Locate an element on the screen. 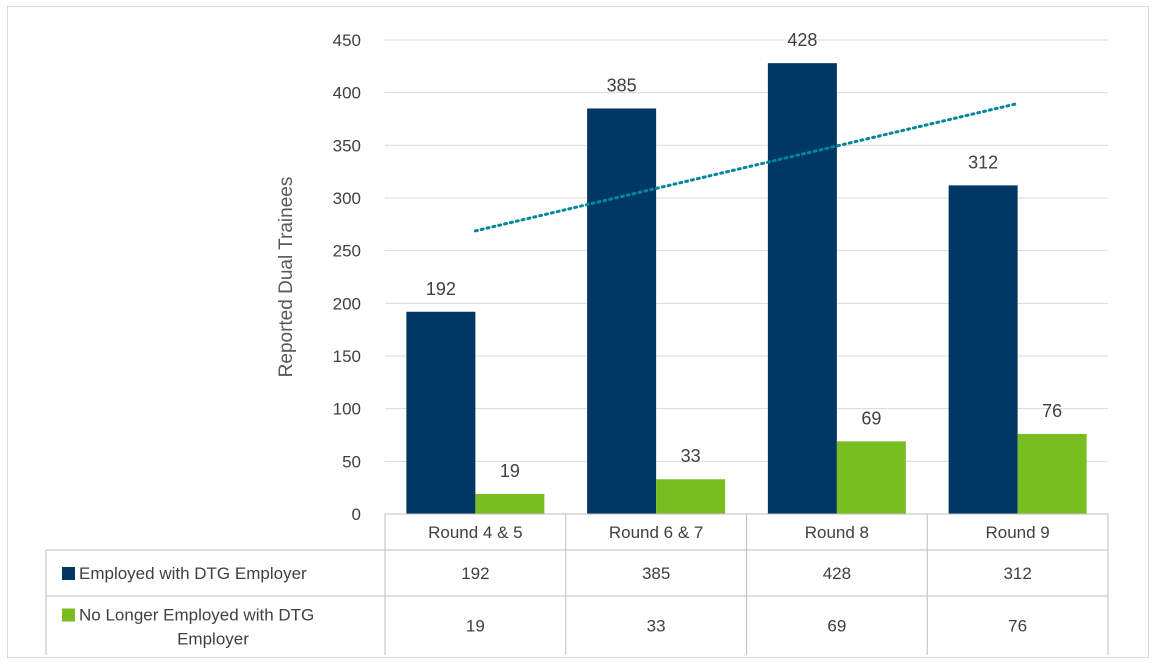 The height and width of the screenshot is (664, 1157). table-cell: 69 is located at coordinates (836, 626).